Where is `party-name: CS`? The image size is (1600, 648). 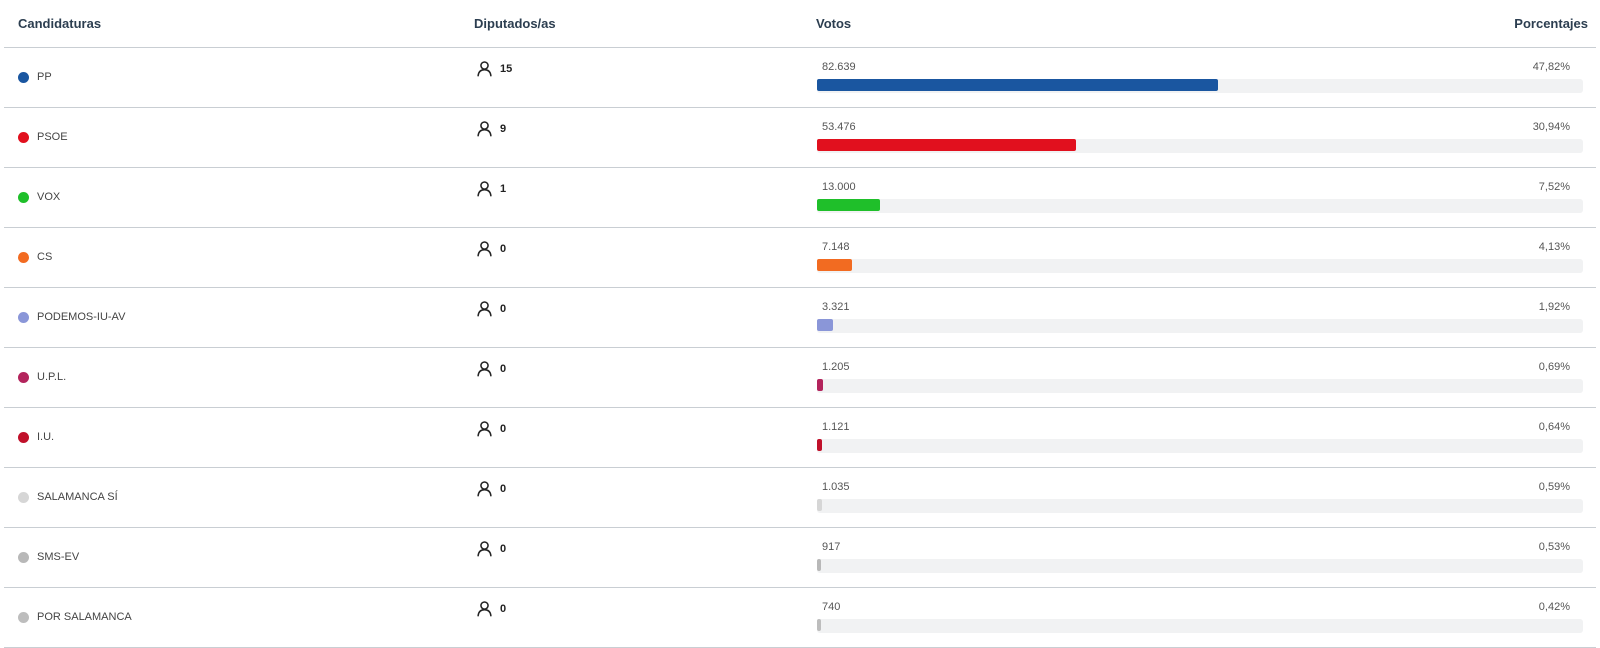
party-name: CS is located at coordinates (45, 257).